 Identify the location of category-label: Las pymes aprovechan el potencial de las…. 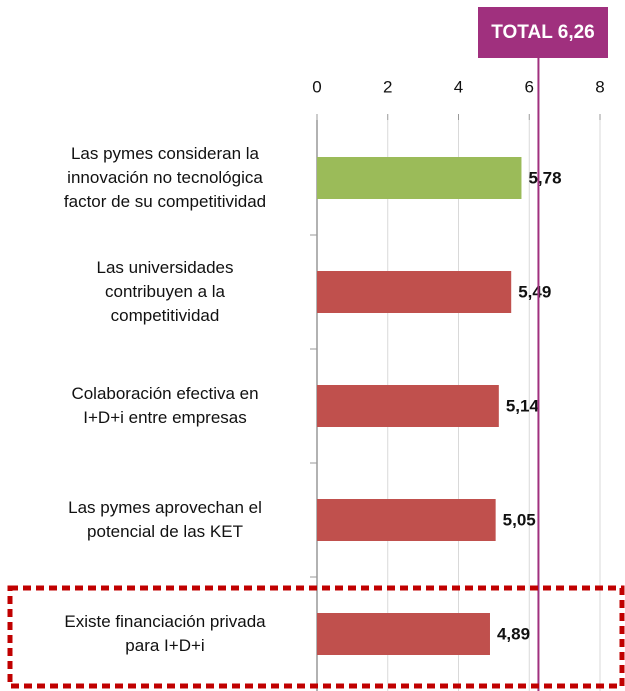
(165, 519).